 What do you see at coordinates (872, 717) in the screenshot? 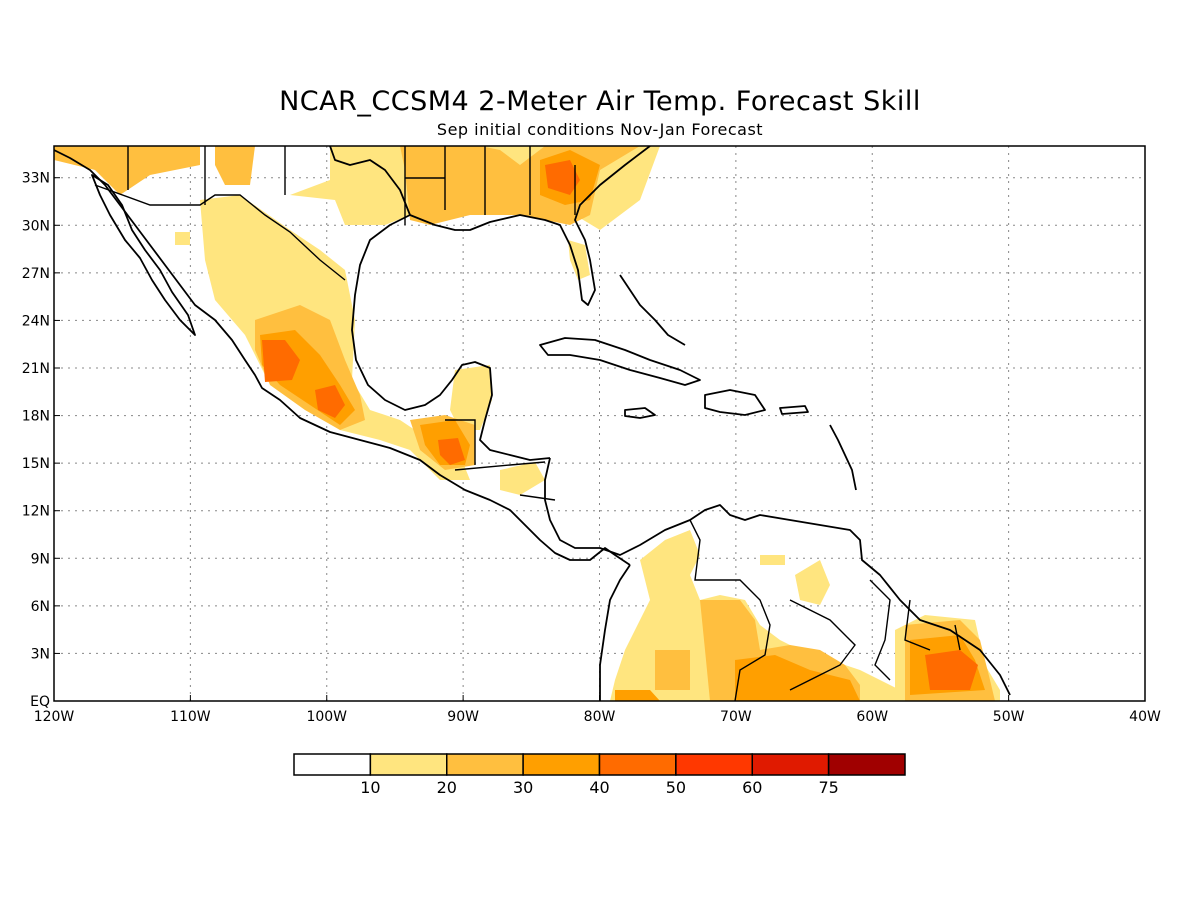
I see `lon-tick-label: 60W` at bounding box center [872, 717].